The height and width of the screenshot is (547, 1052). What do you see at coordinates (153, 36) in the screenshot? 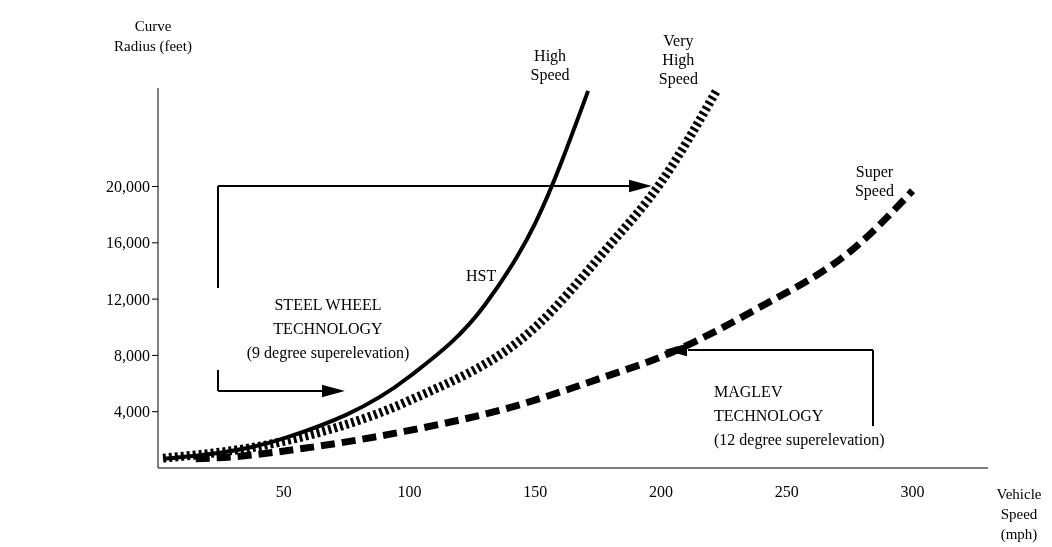
I see `y-axis-title: Curve Radius (feet)` at bounding box center [153, 36].